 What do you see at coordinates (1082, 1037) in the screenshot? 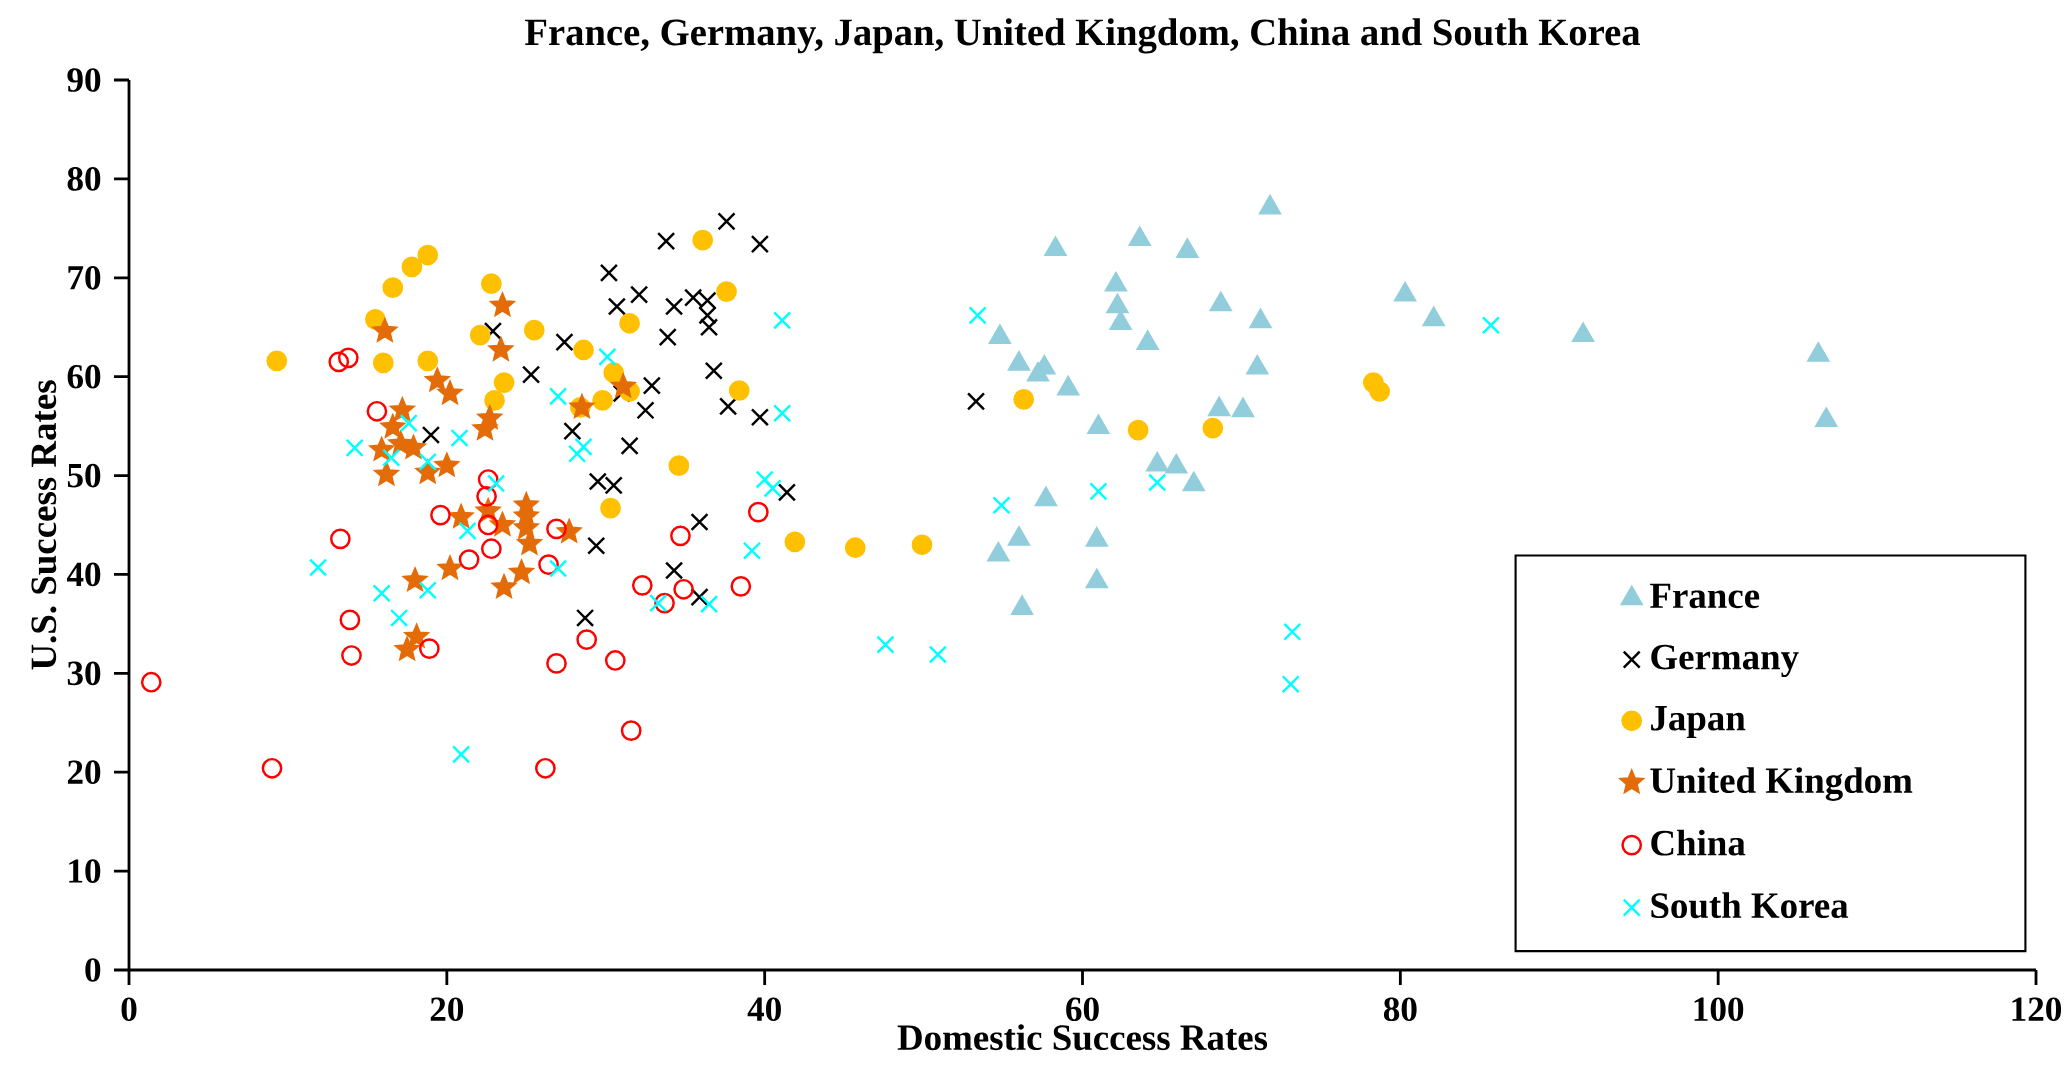
I see `x-axis-title: Domestic Success Rates` at bounding box center [1082, 1037].